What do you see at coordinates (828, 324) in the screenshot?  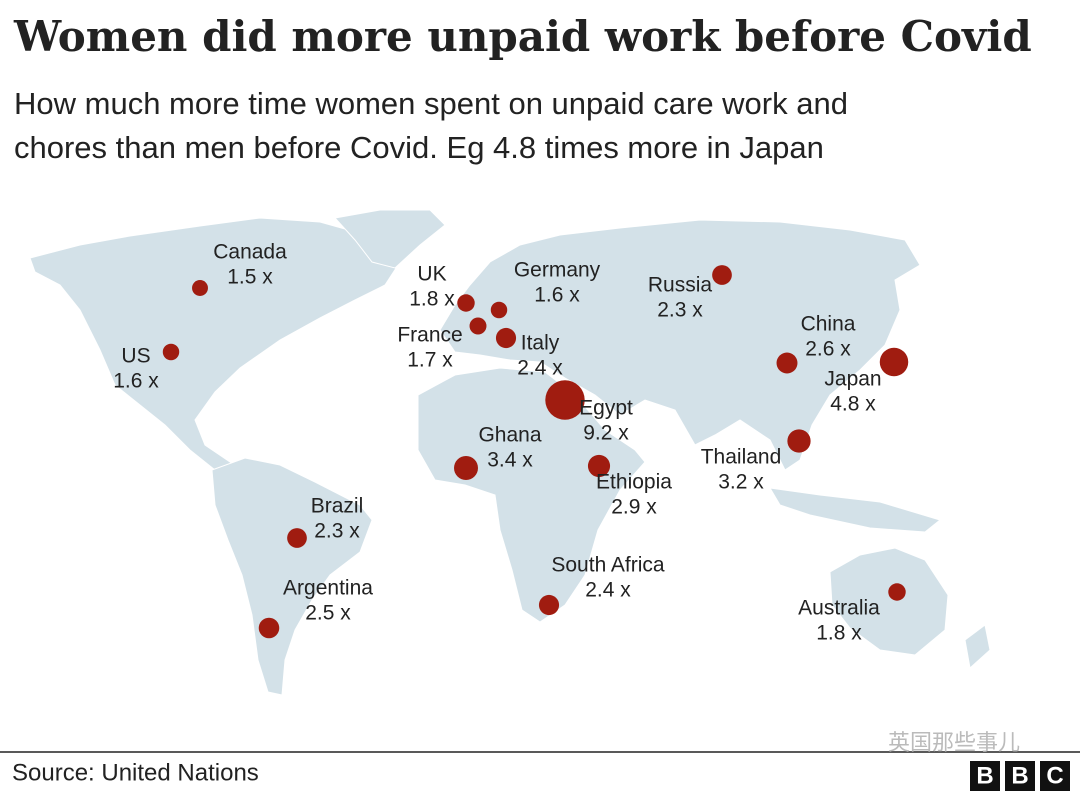 I see `country-label: China` at bounding box center [828, 324].